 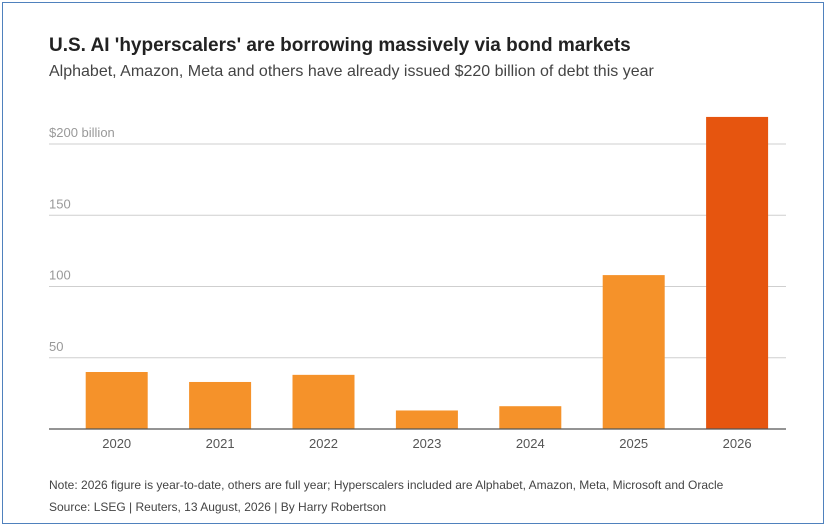 I want to click on y-tick-label: 50, so click(x=56, y=346).